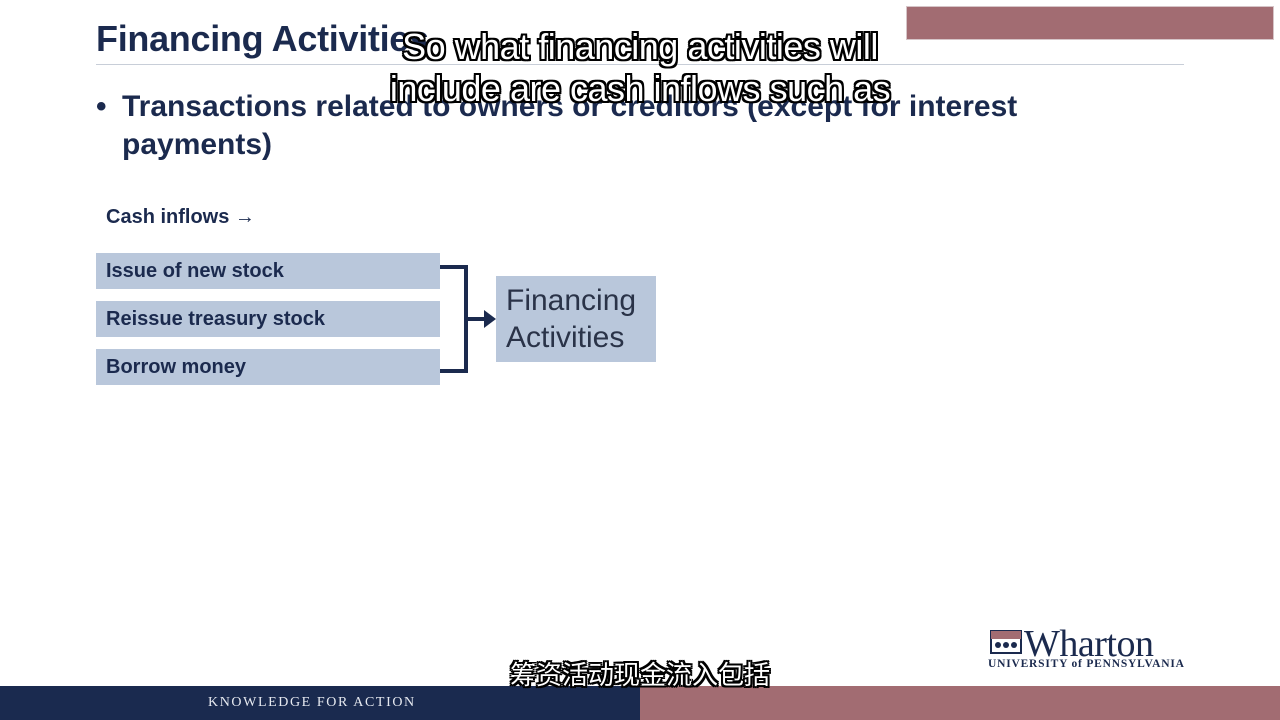 The height and width of the screenshot is (720, 1280). I want to click on footer-bar-navy, so click(320, 703).